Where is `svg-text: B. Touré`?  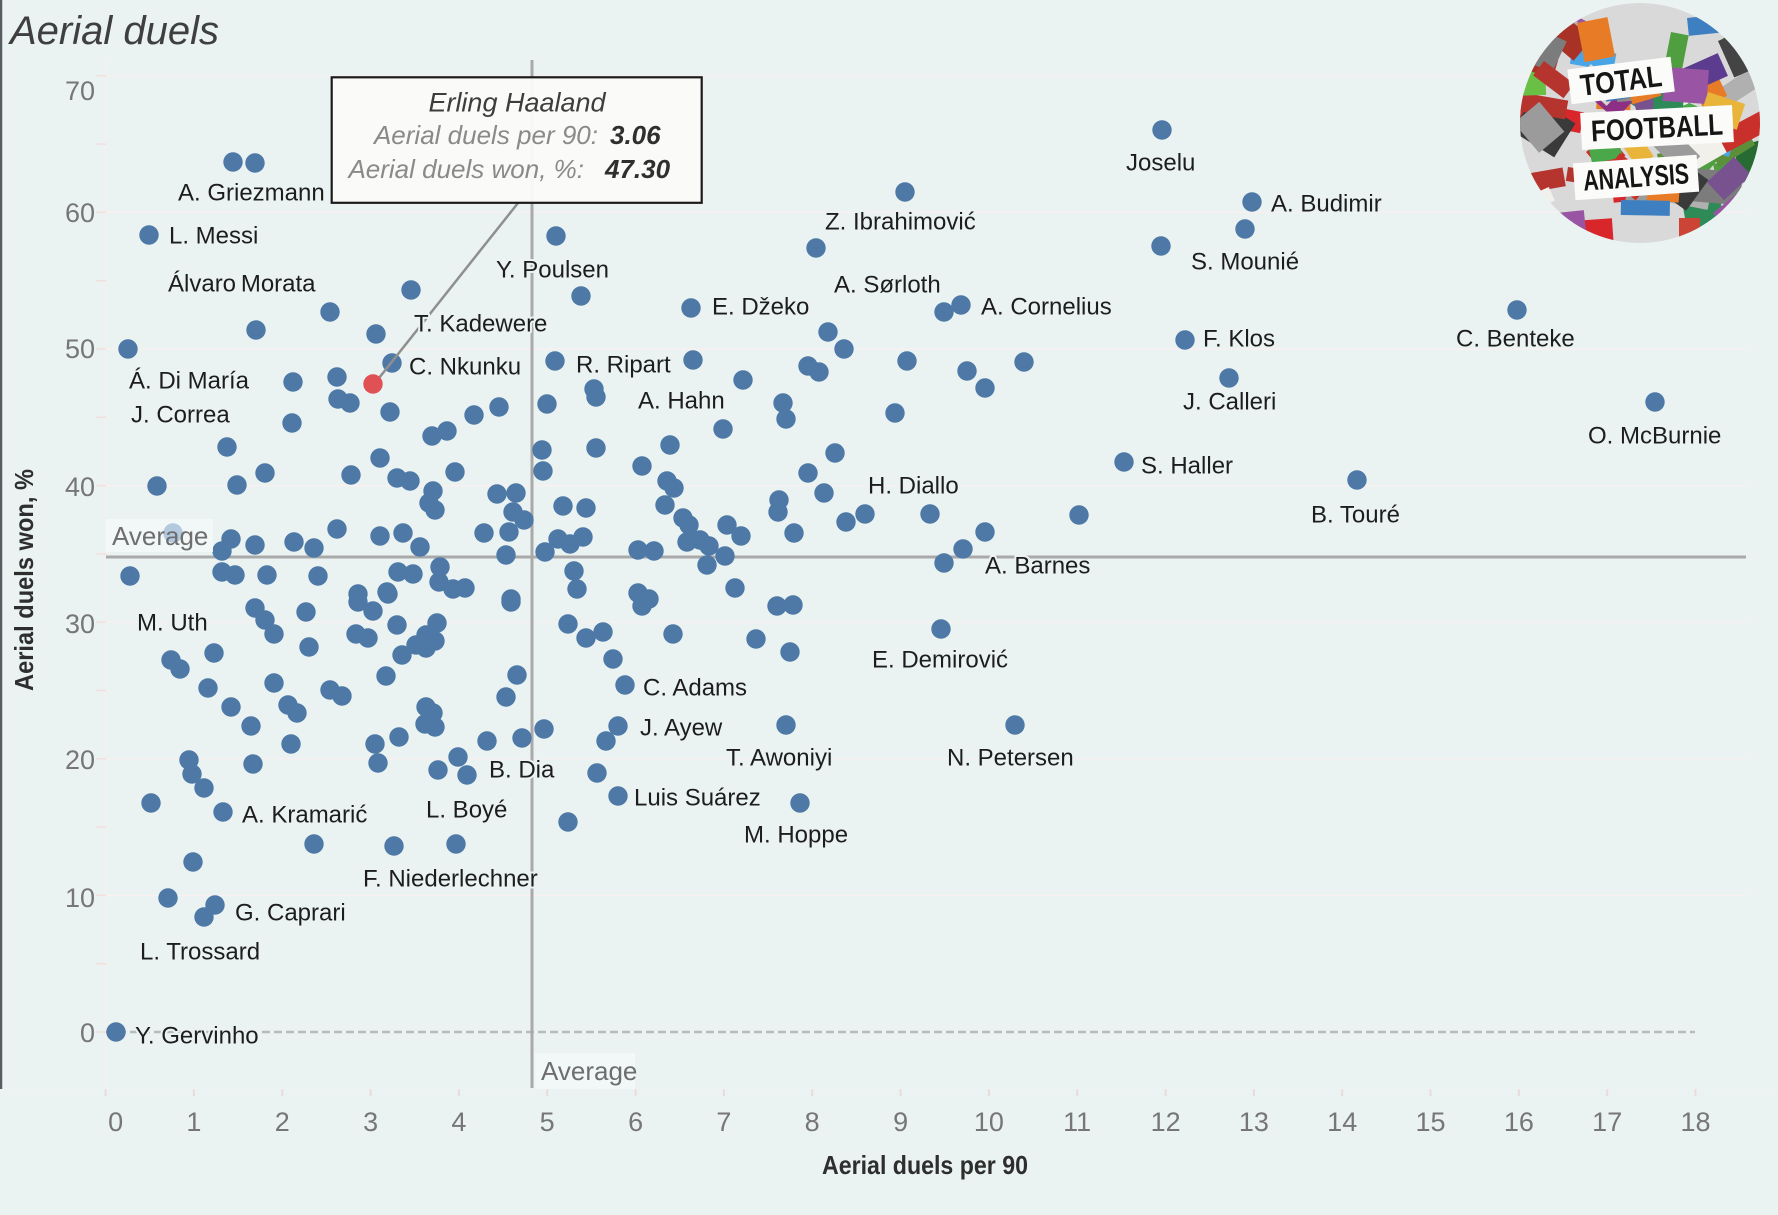 svg-text: B. Touré is located at coordinates (1355, 515).